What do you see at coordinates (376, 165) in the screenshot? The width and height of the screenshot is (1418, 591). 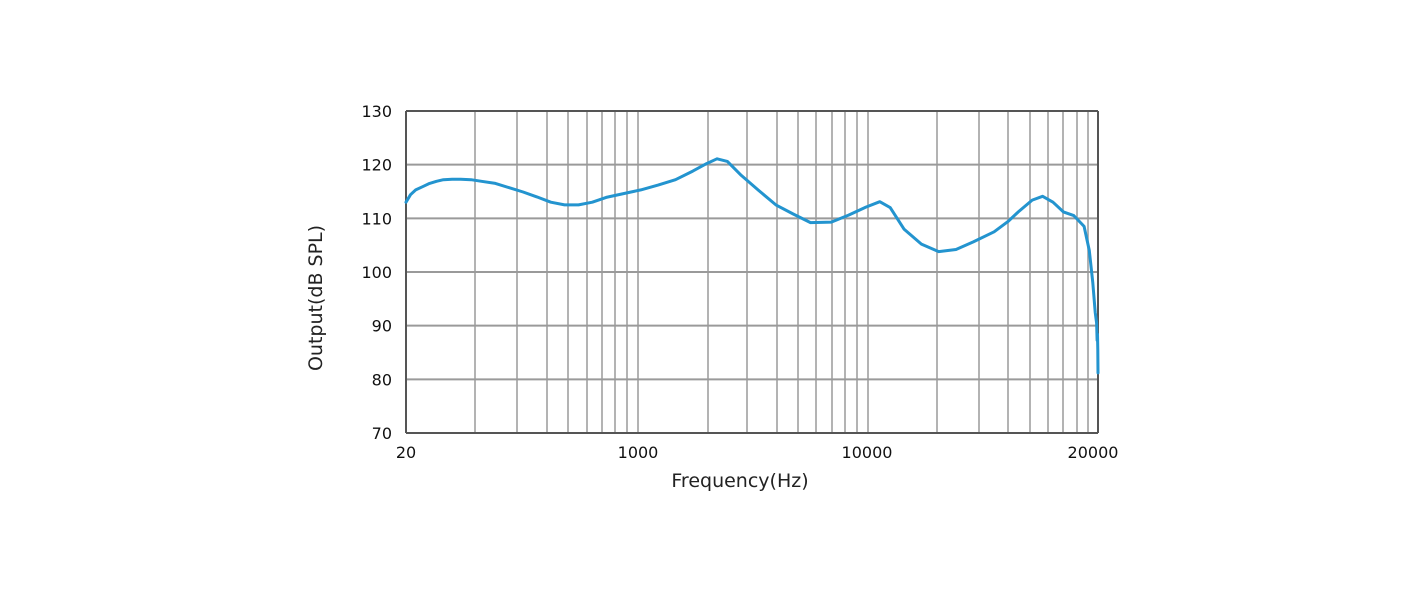 I see `y-tick-label: 120` at bounding box center [376, 165].